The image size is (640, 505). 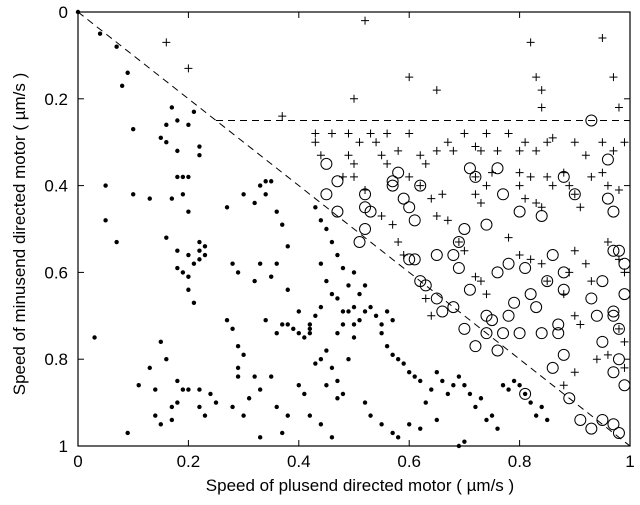 I want to click on y-tick-label: 0, so click(x=63, y=12).